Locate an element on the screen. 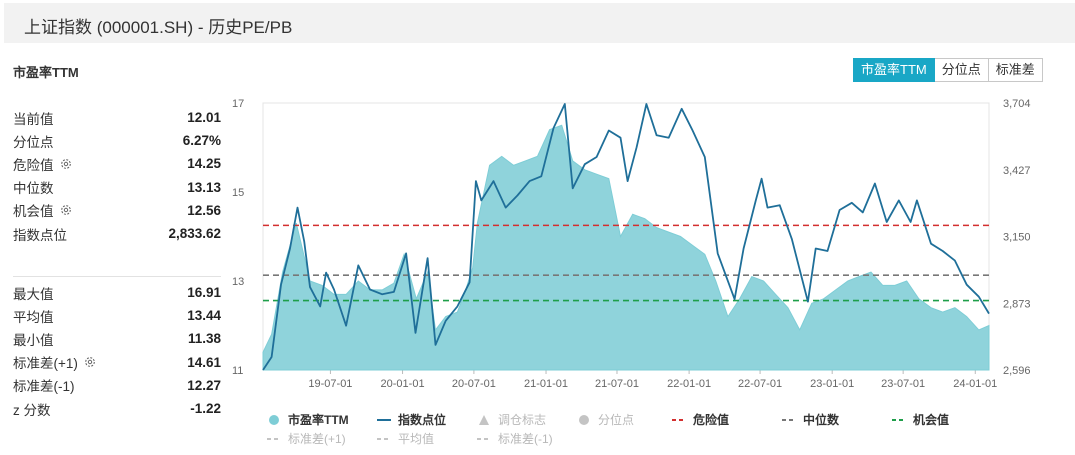  y-right-tick-label: 2,873 is located at coordinates (1017, 304).